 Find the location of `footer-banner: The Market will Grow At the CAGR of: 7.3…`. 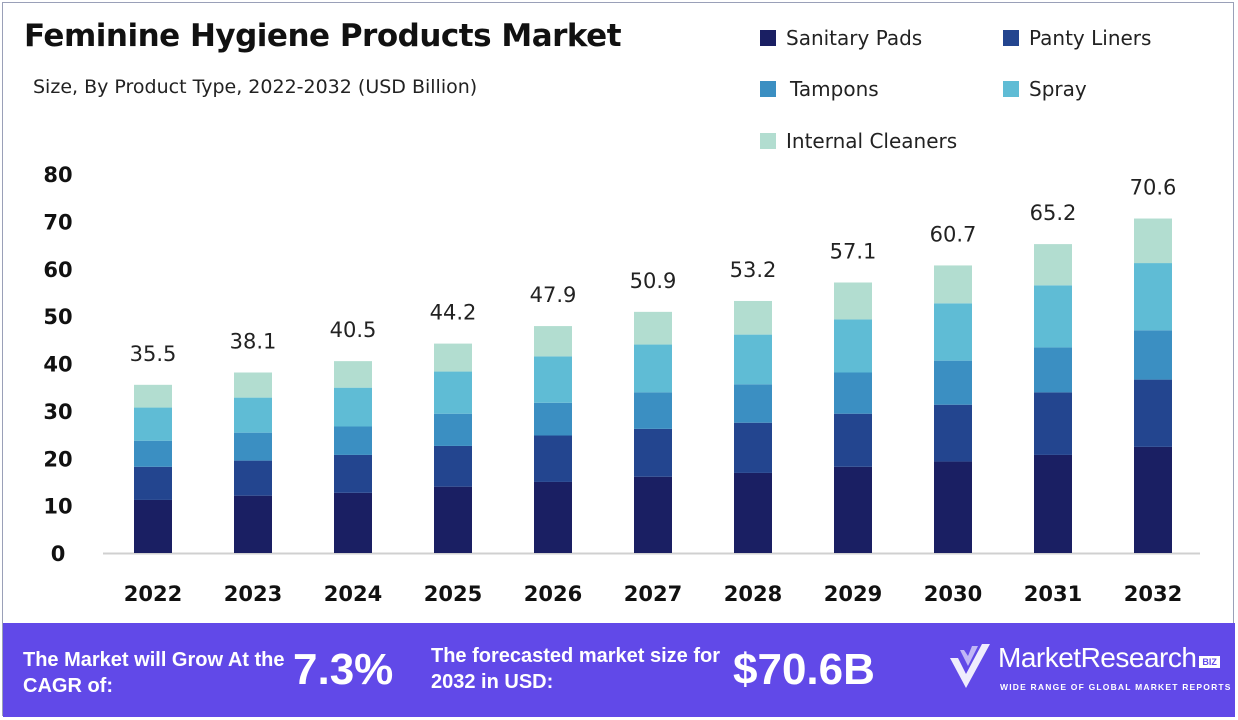

footer-banner: The Market will Grow At the CAGR of: 7.3… is located at coordinates (619, 670).